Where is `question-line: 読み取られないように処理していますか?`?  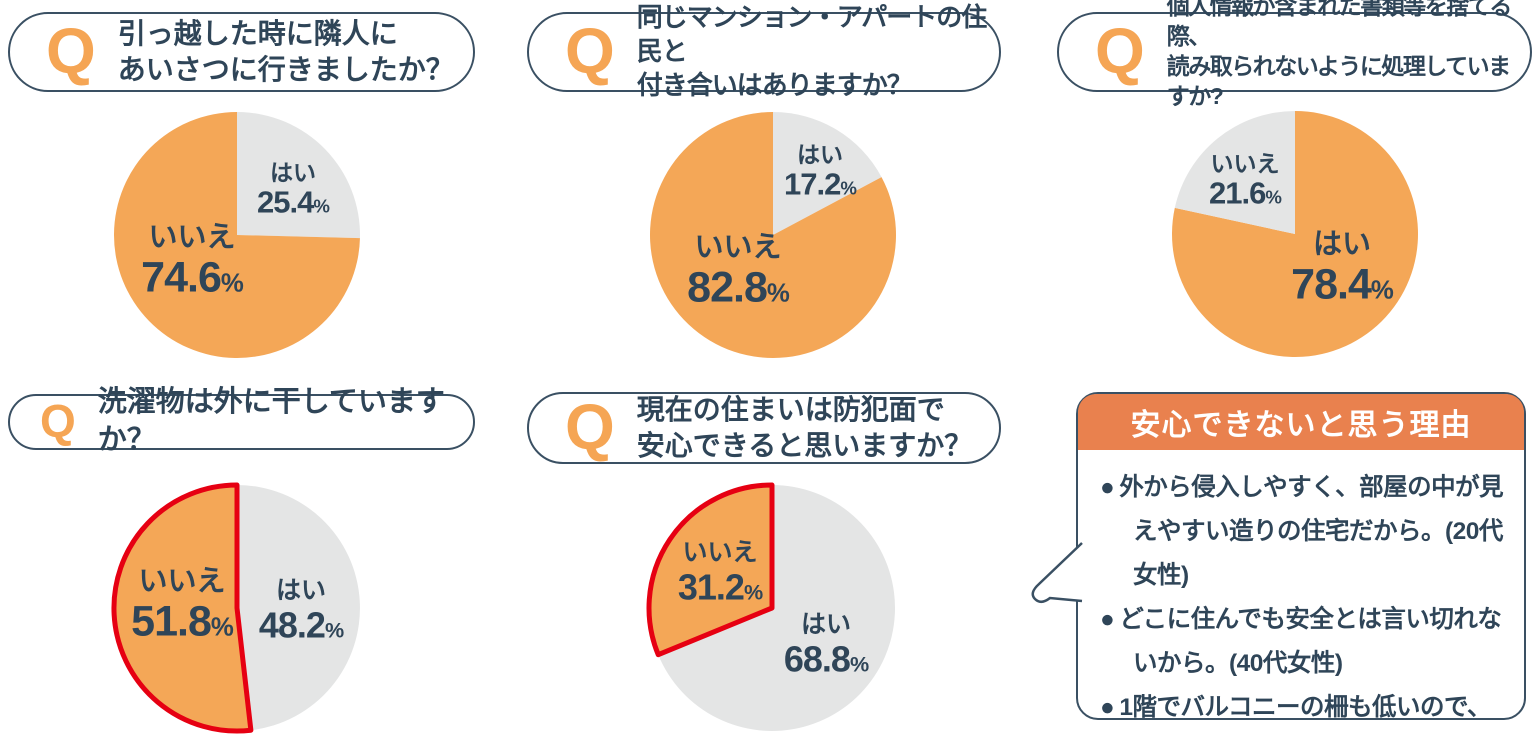 question-line: 読み取られないように処理していますか? is located at coordinates (1338, 81).